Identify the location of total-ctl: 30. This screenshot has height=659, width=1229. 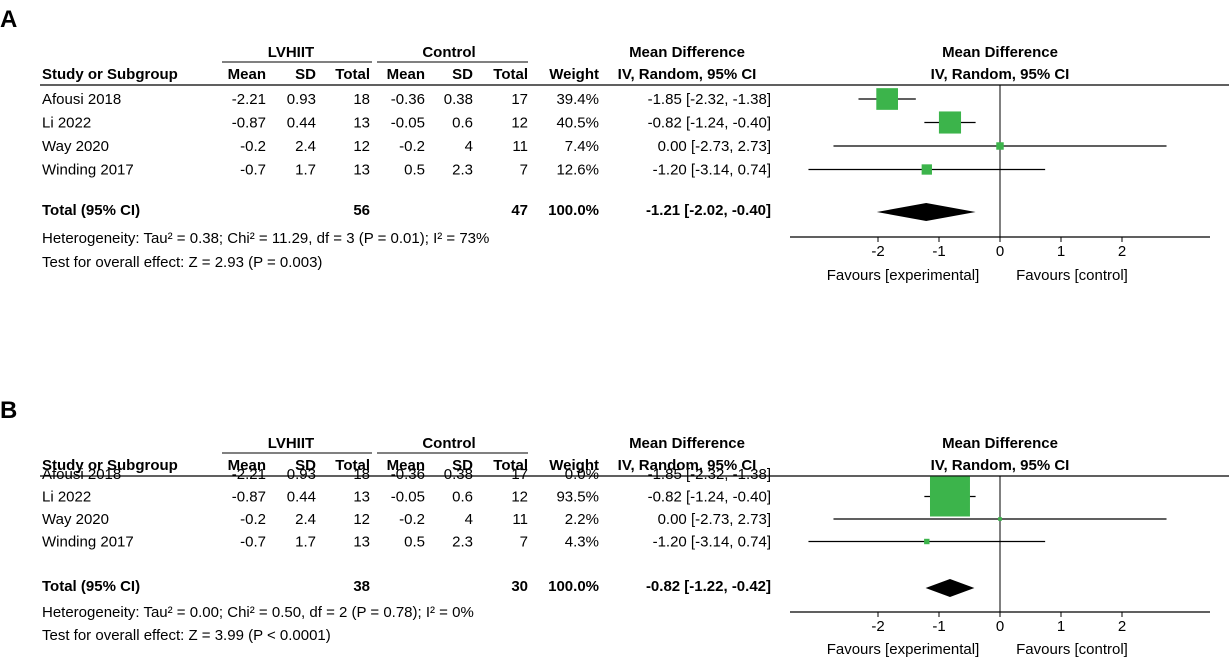
(519, 586).